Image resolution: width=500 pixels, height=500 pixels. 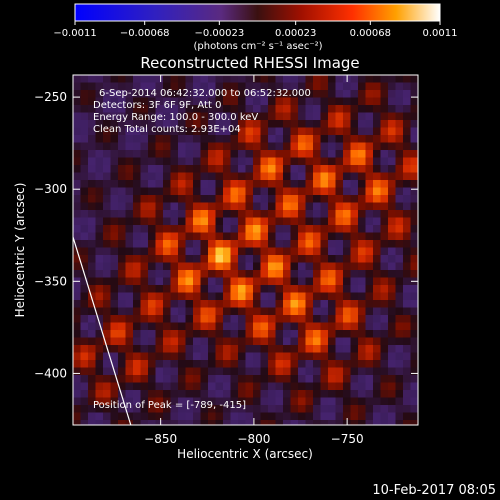 I want to click on annotation-detectors: Detectors: 3F 6F 9F, Att 0, so click(x=157, y=105).